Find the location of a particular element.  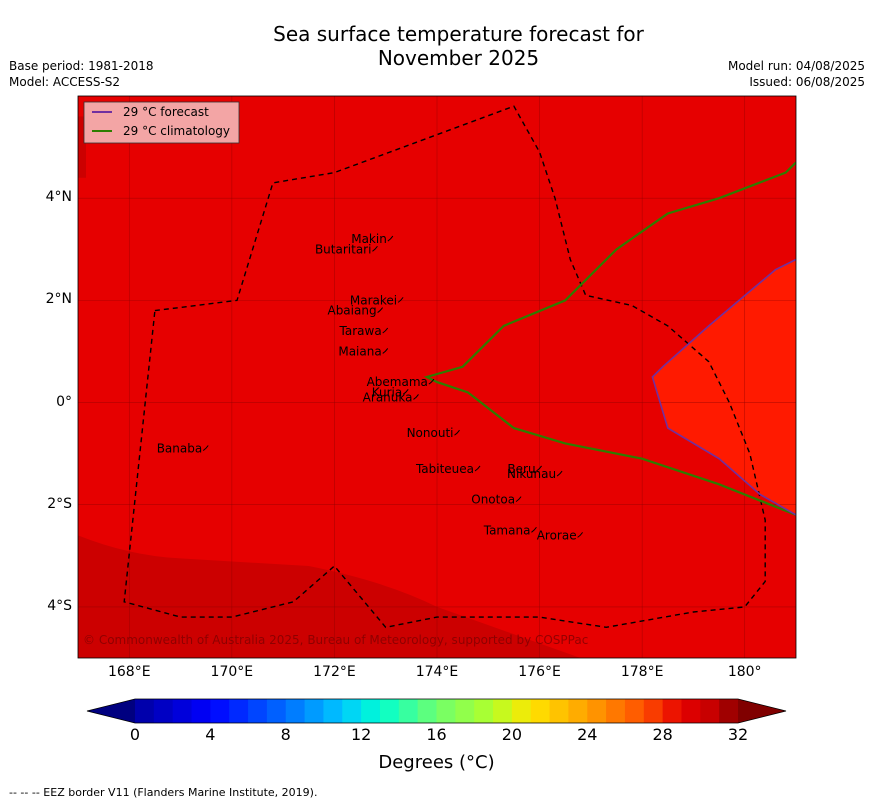

y-tick-label: 0° is located at coordinates (64, 401).